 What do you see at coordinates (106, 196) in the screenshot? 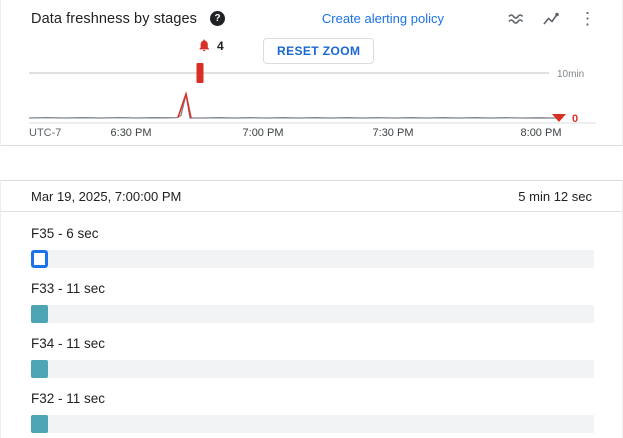
I see `detail-timestamp: Mar 19, 2025, 7:00:00 PM` at bounding box center [106, 196].